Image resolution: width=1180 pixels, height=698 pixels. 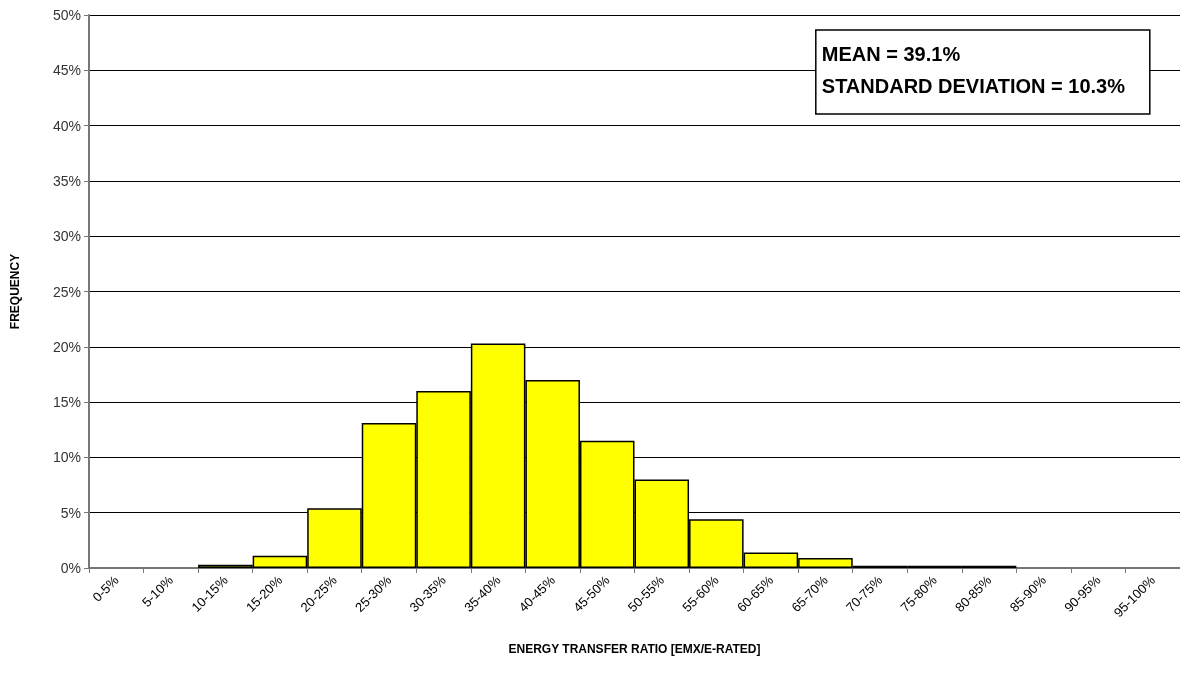 I want to click on y-tick-label: 5%, so click(x=70, y=512).